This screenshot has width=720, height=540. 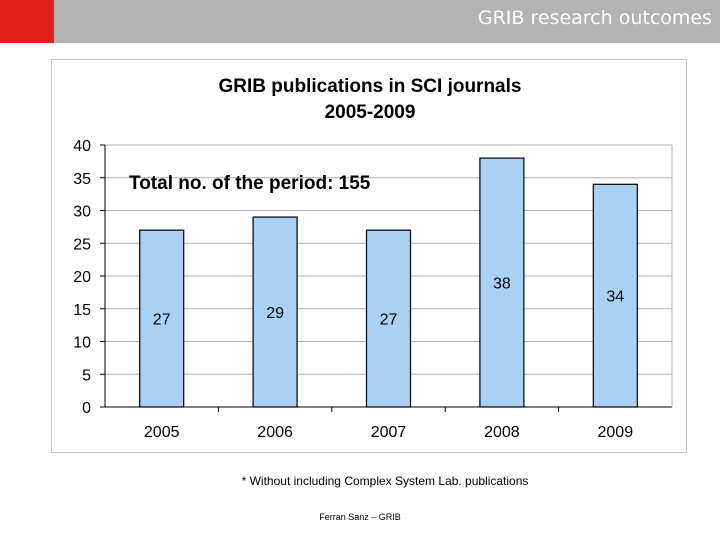 What do you see at coordinates (82, 146) in the screenshot?
I see `y-tick-label: 40` at bounding box center [82, 146].